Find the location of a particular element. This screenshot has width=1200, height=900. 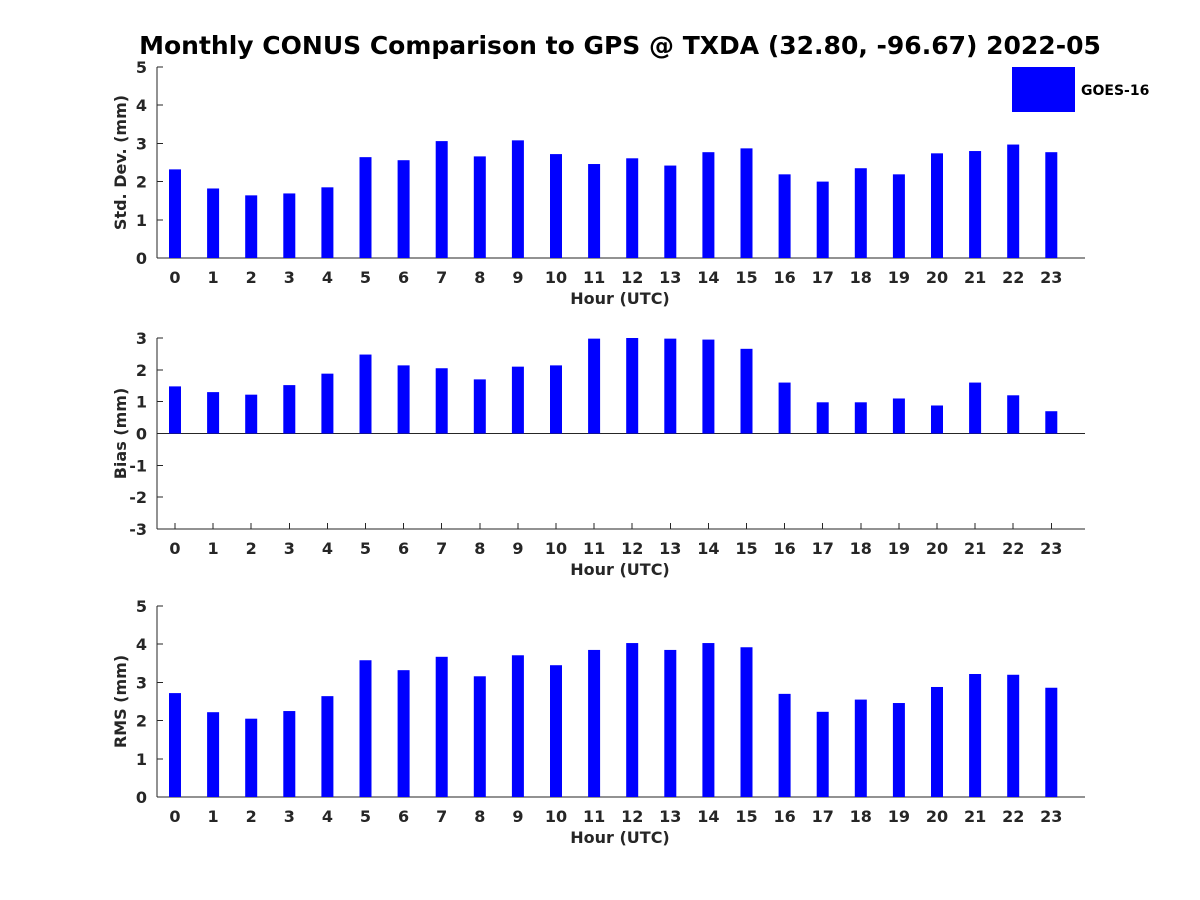

x-axis-label: Hour (UTC) is located at coordinates (620, 298).